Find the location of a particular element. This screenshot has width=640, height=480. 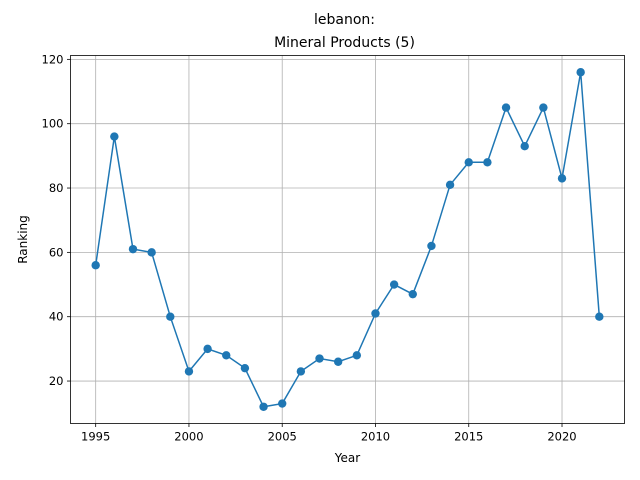

y-axis-label: Ranking is located at coordinates (23, 239).